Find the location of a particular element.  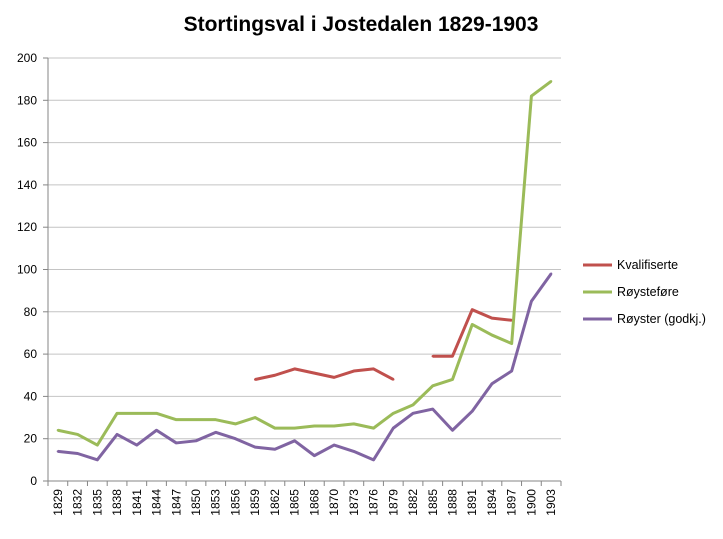

y-tick-label: 100 is located at coordinates (27, 270).